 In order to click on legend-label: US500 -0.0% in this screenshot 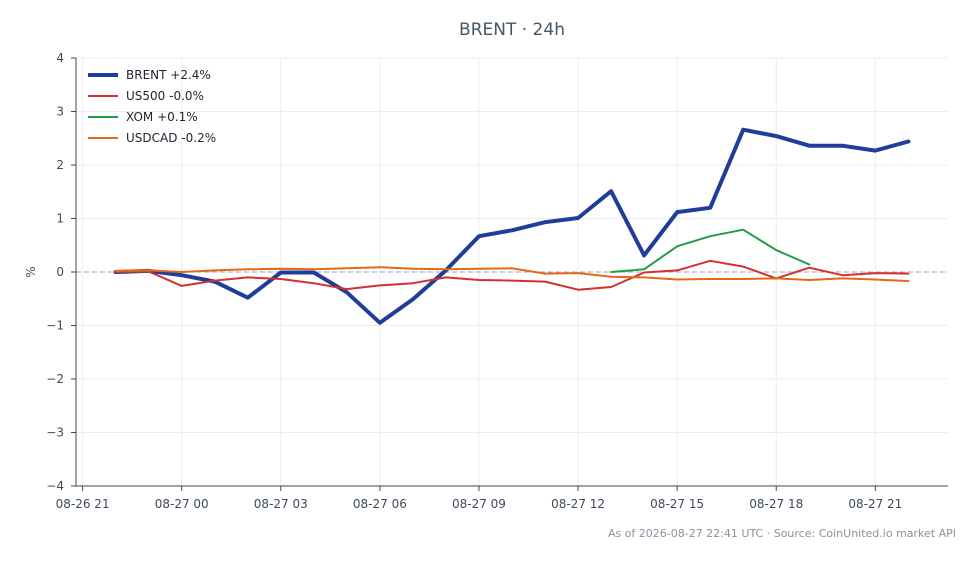, I will do `click(165, 96)`.